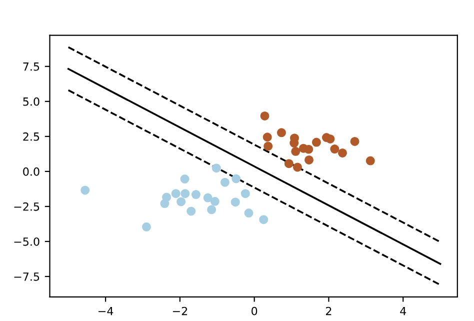  What do you see at coordinates (403, 311) in the screenshot?
I see `x-tick-label: 4` at bounding box center [403, 311].